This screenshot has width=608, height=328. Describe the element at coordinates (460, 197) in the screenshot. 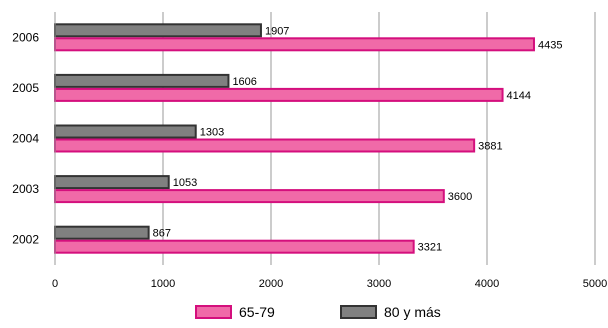

I see `data-label: 3600` at that location.